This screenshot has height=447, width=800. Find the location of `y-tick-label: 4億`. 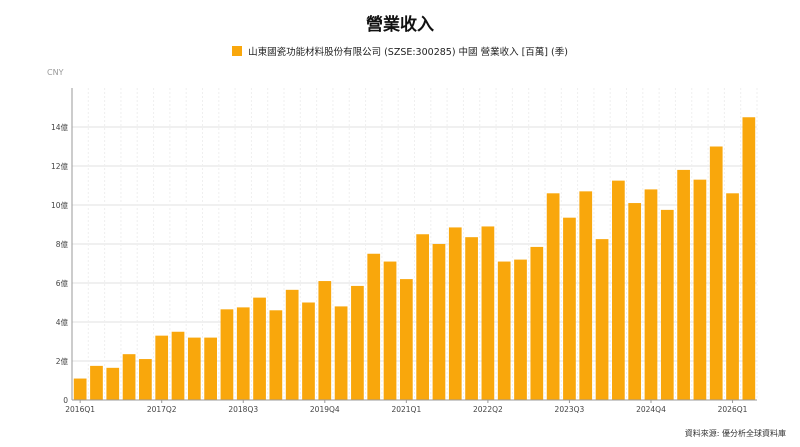

y-tick-label: 4億 is located at coordinates (62, 322).